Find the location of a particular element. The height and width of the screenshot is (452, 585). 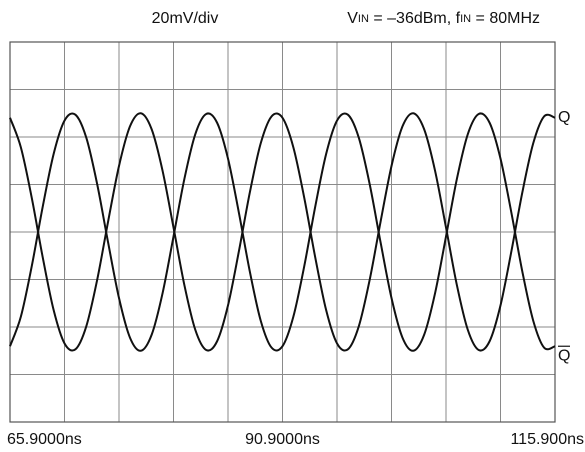

text-run: V is located at coordinates (352, 18).